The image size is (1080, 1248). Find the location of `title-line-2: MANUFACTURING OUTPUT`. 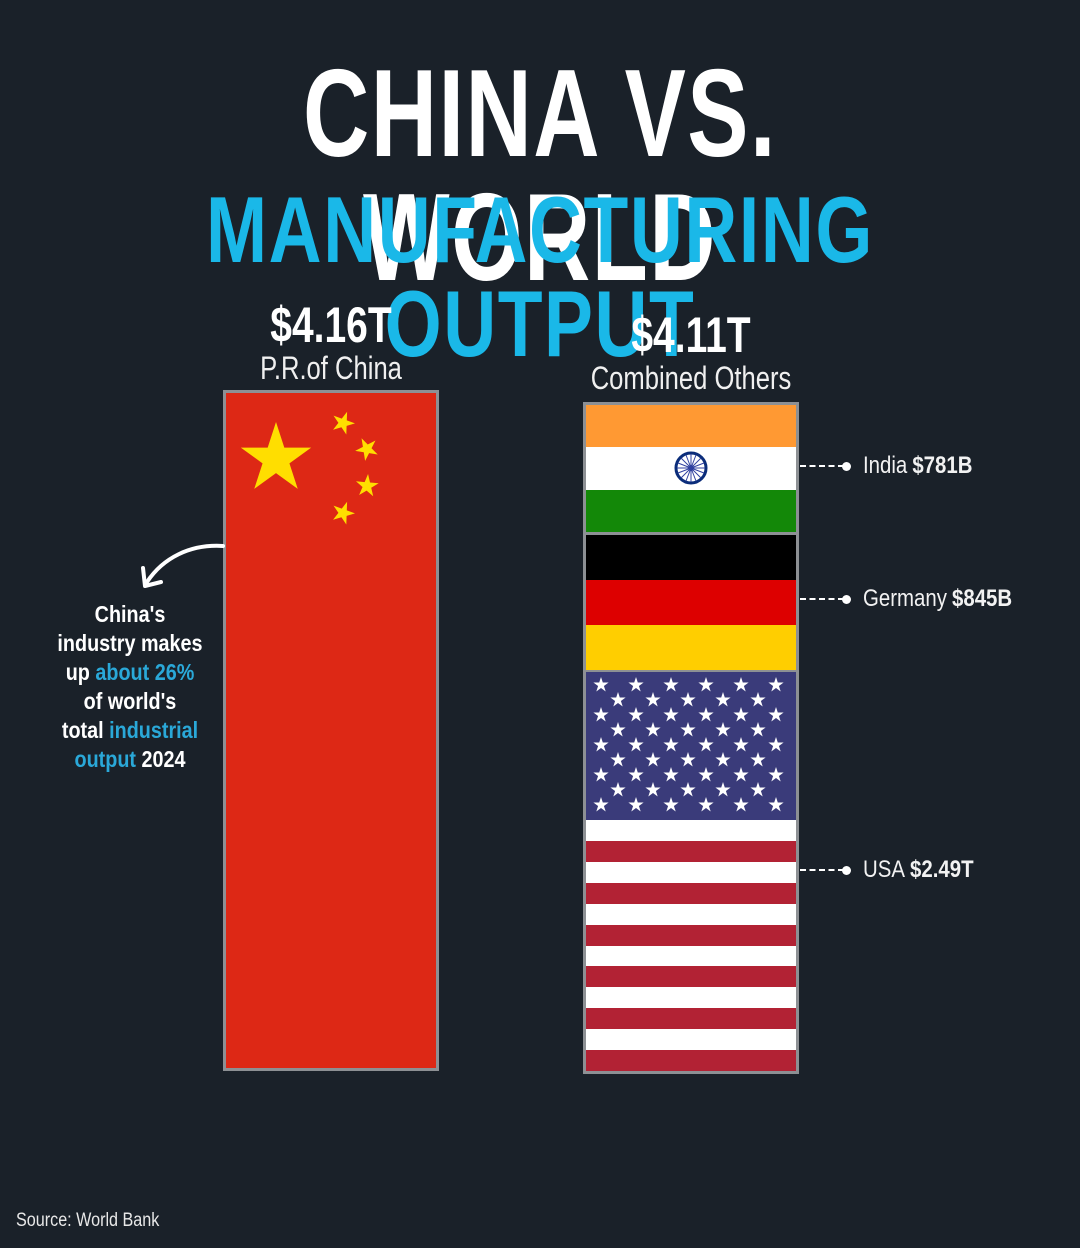

title-line-2: MANUFACTURING OUTPUT is located at coordinates (540, 276).